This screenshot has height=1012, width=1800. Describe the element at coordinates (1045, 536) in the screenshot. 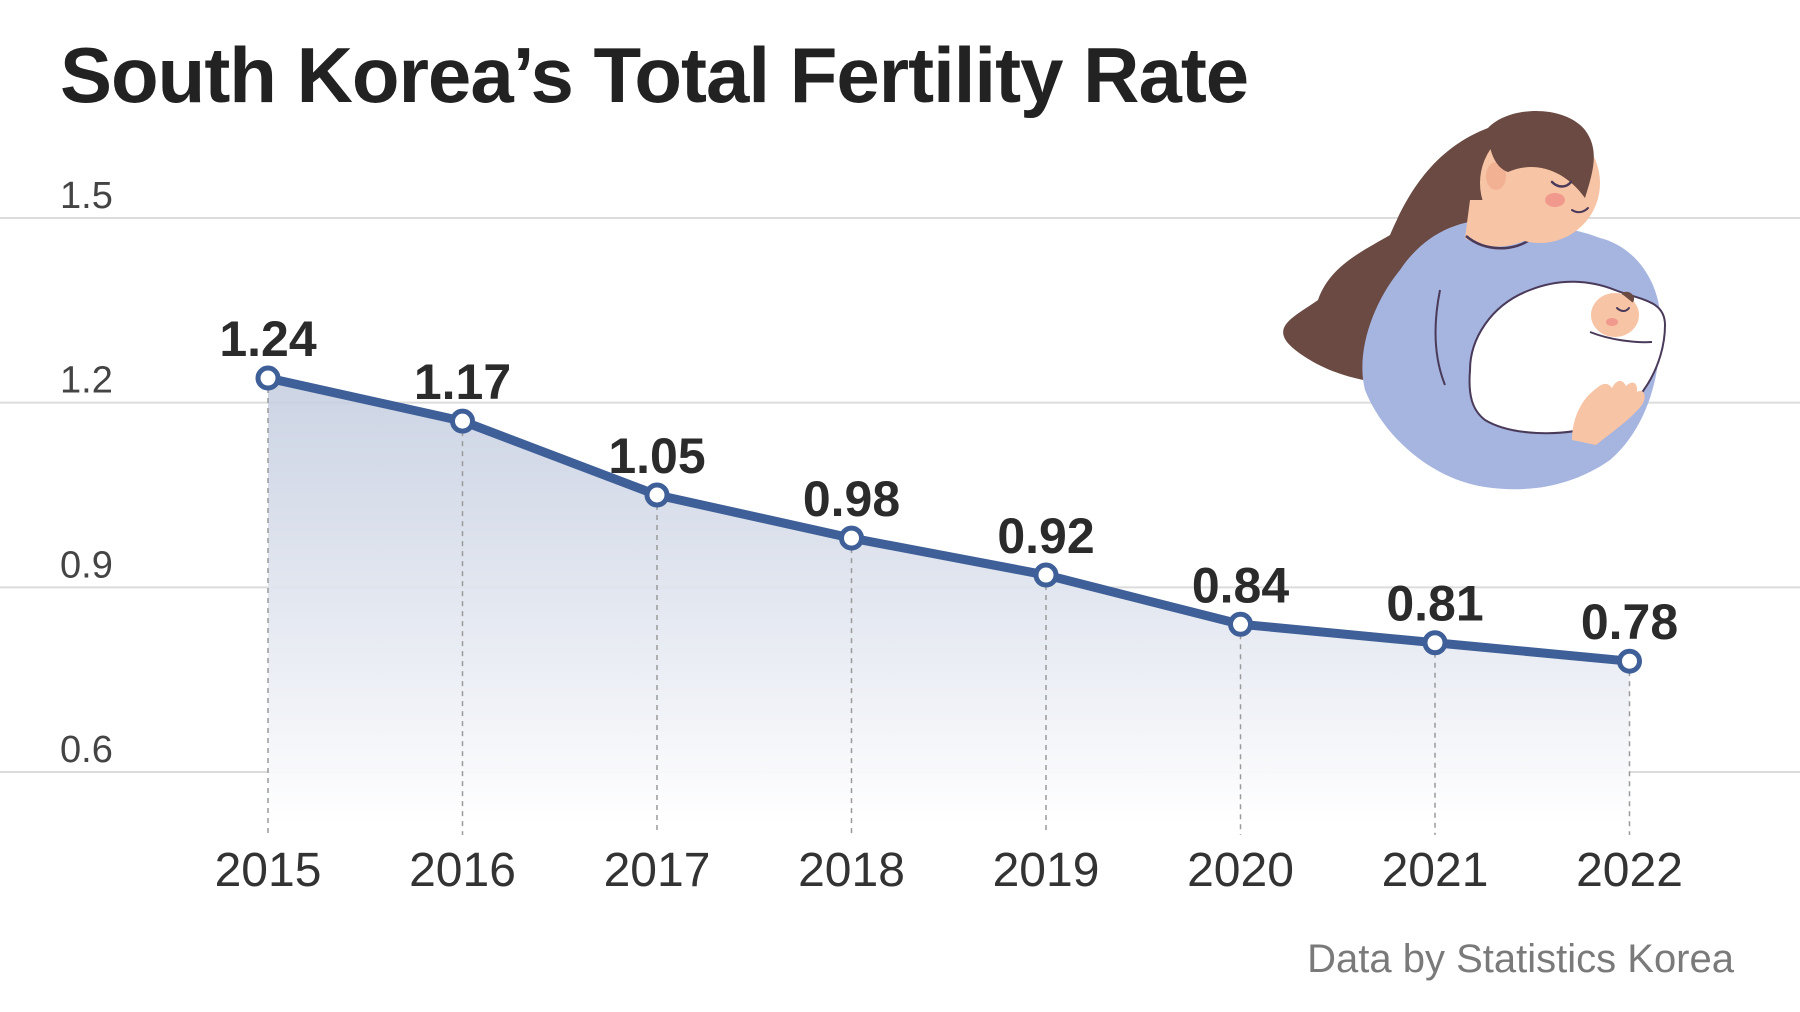

I see `data-label: 0.92` at that location.